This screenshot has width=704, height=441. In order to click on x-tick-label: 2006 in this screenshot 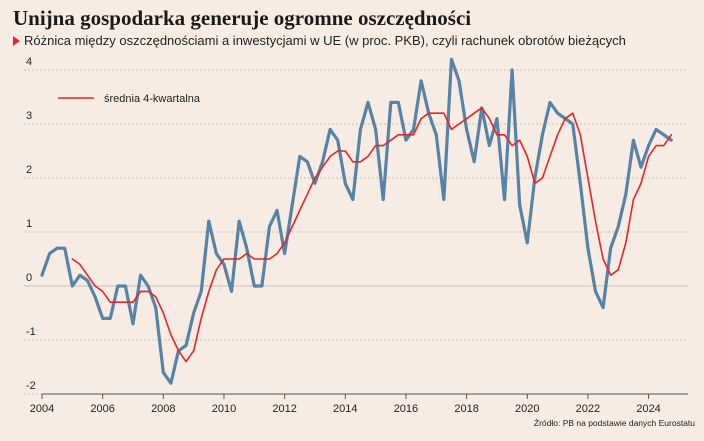, I will do `click(102, 409)`.